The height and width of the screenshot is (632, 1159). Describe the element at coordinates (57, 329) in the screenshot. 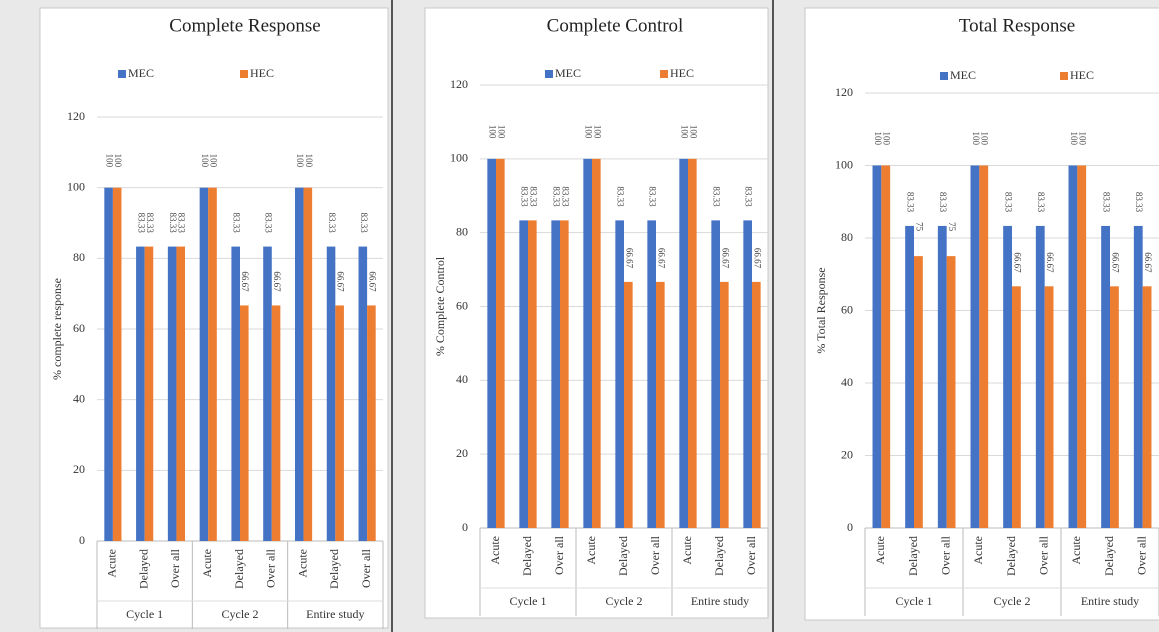

I see `y-axis-label: % complete response` at that location.